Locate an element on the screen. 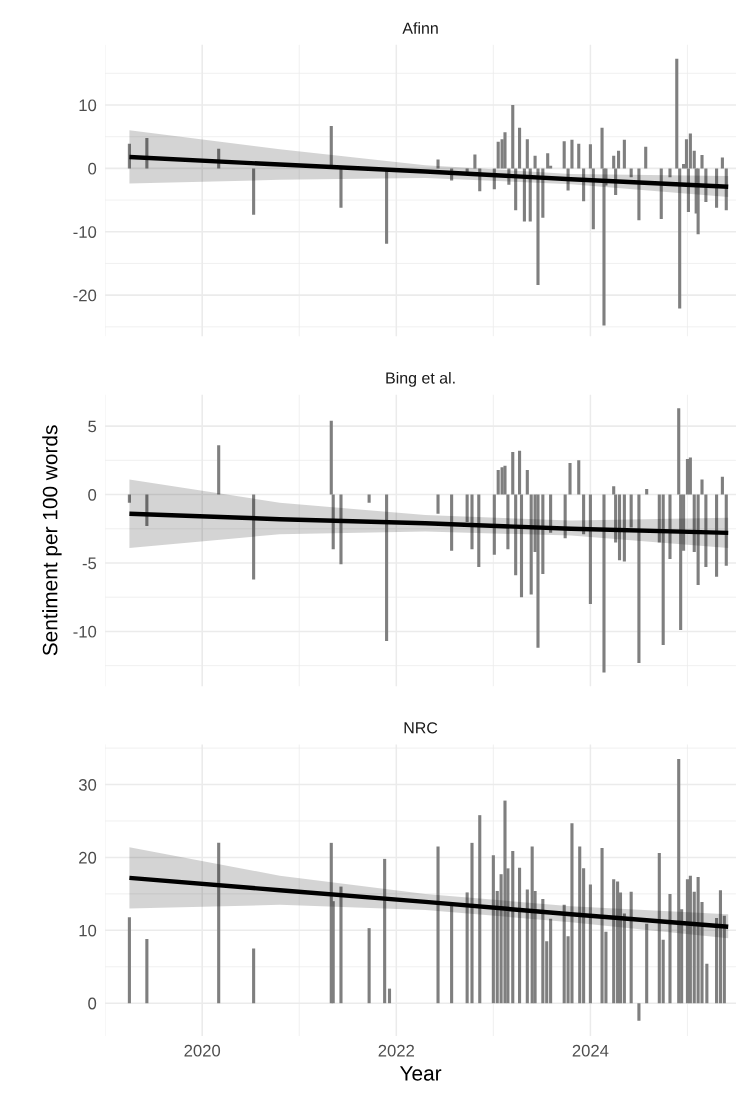 The image size is (751, 1120). x-tick-label: 2024 is located at coordinates (590, 1050).